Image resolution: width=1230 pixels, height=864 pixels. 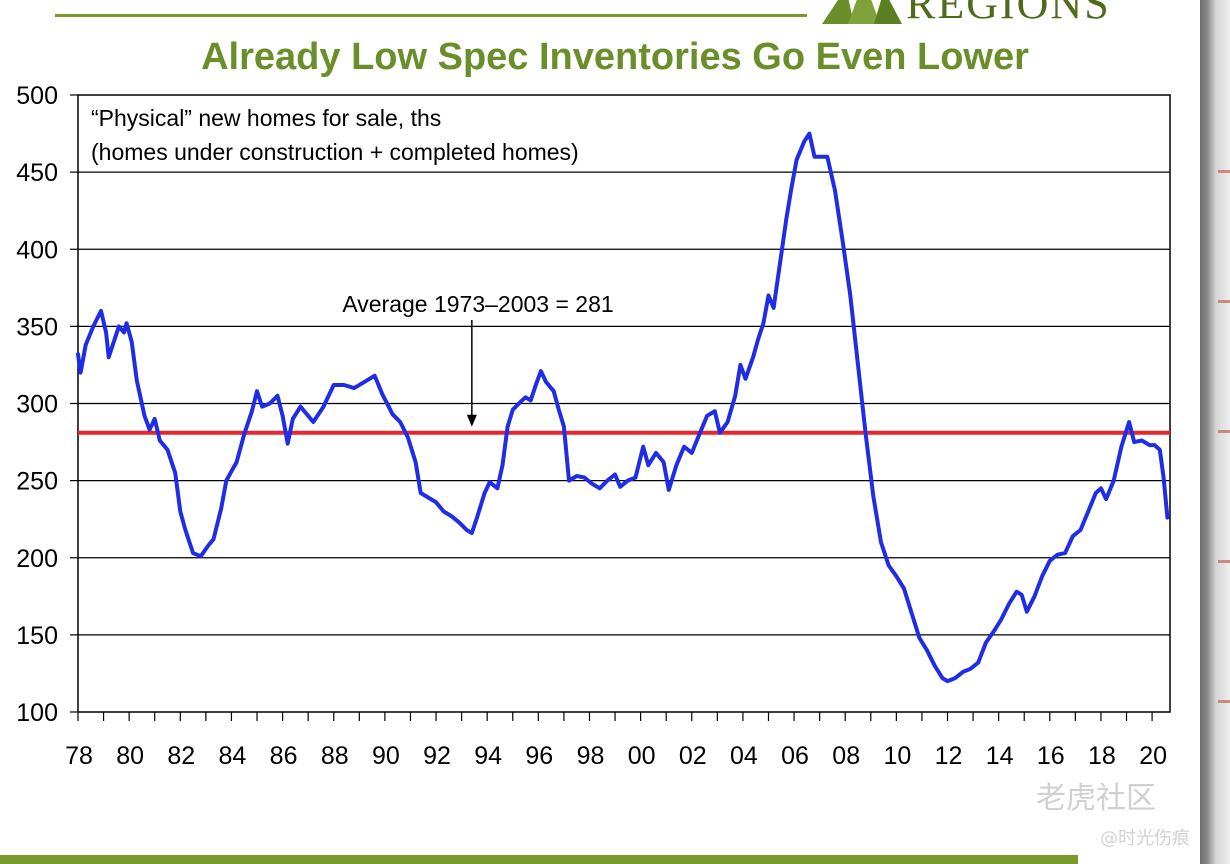 What do you see at coordinates (471, 420) in the screenshot?
I see `average-arrowhead` at bounding box center [471, 420].